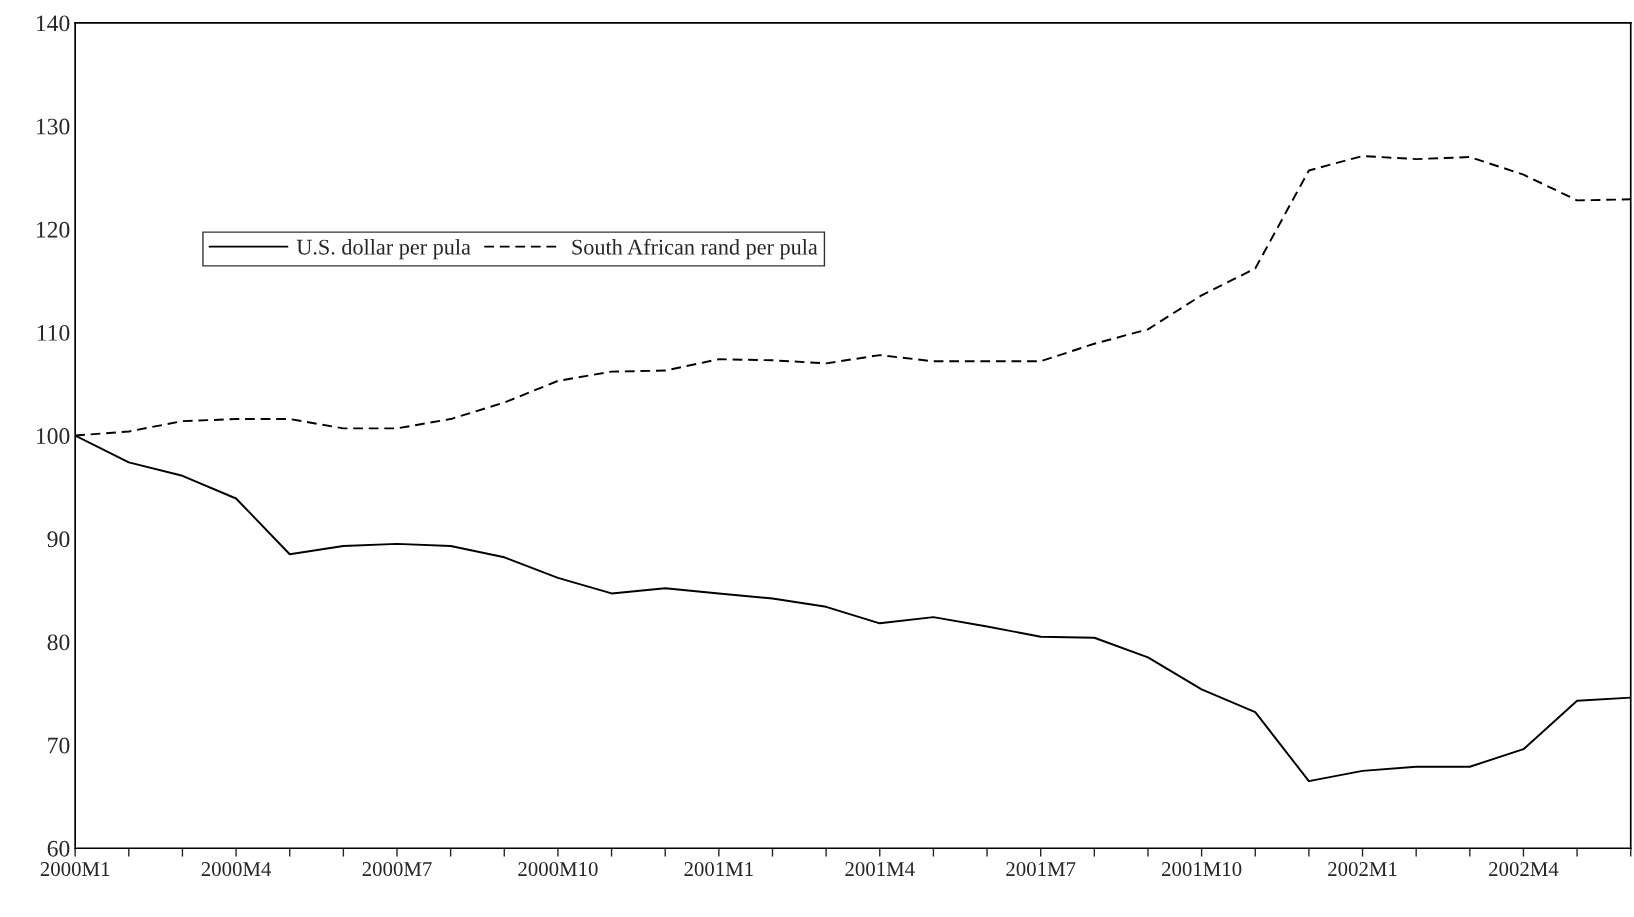  Describe the element at coordinates (58, 848) in the screenshot. I see `y-tick-label: 60` at that location.